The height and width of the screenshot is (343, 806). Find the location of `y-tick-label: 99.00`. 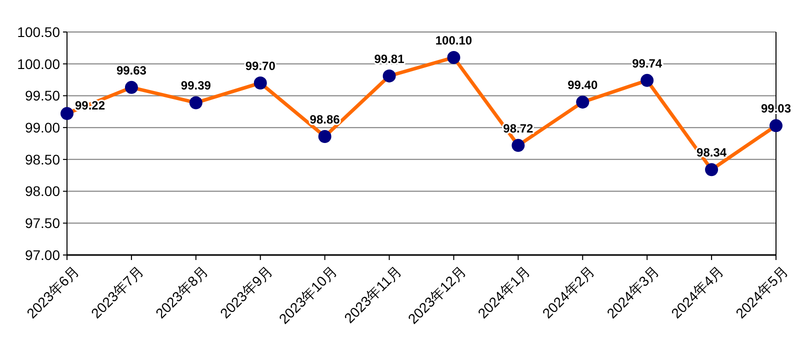

y-tick-label: 99.00 is located at coordinates (42, 127).